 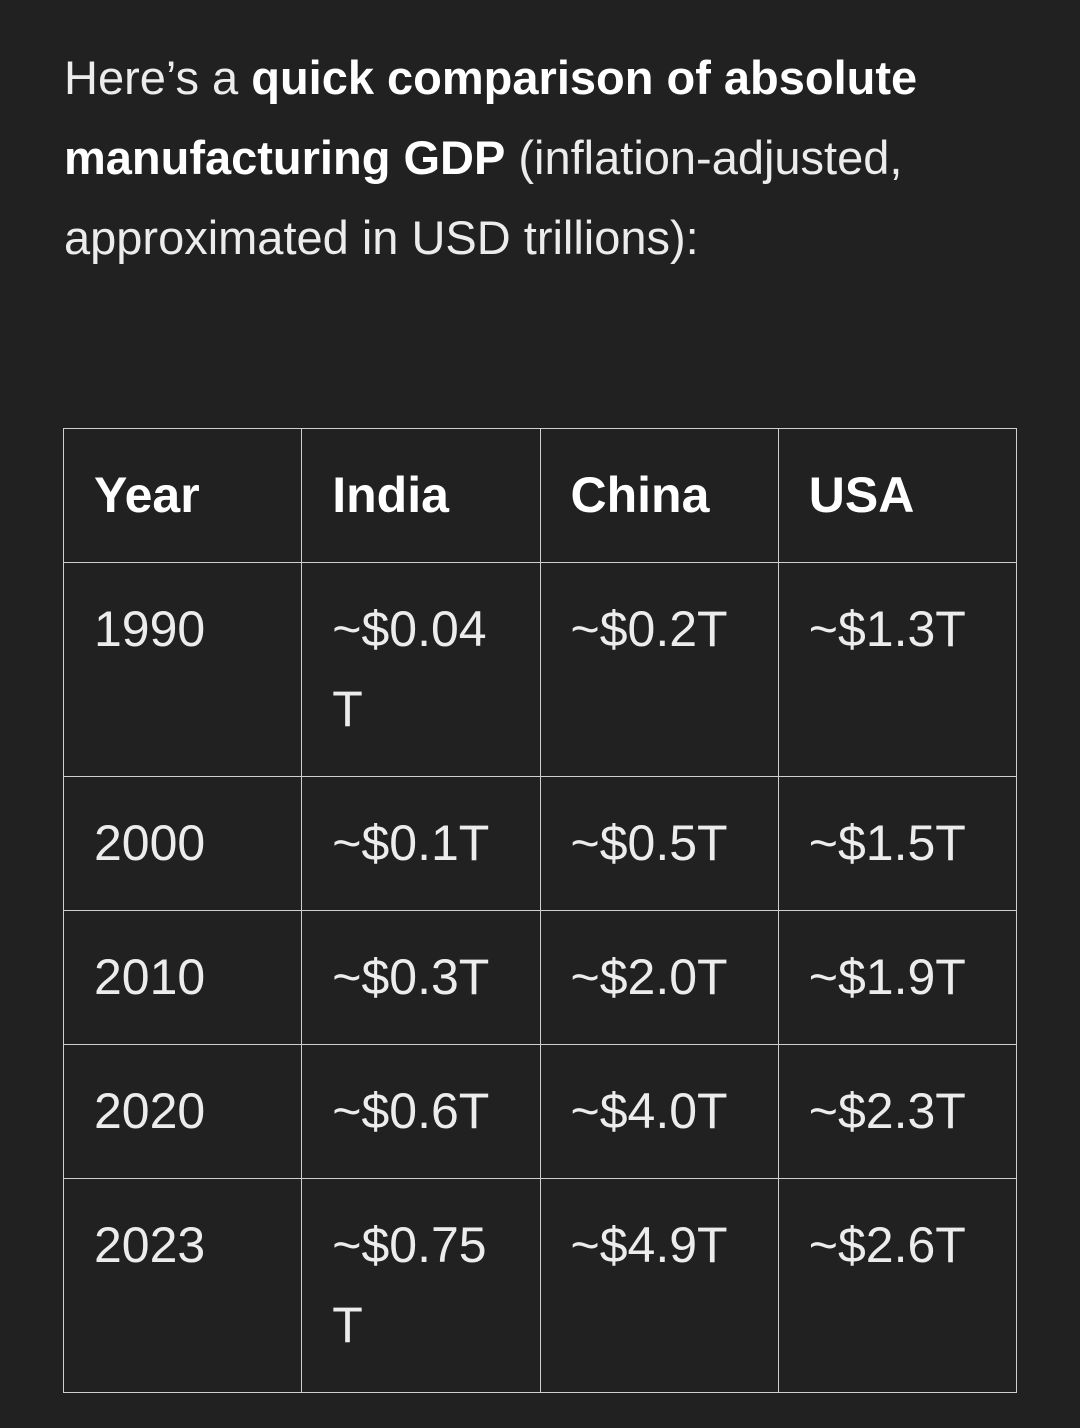 I want to click on table-cell: 2000, so click(x=182, y=843).